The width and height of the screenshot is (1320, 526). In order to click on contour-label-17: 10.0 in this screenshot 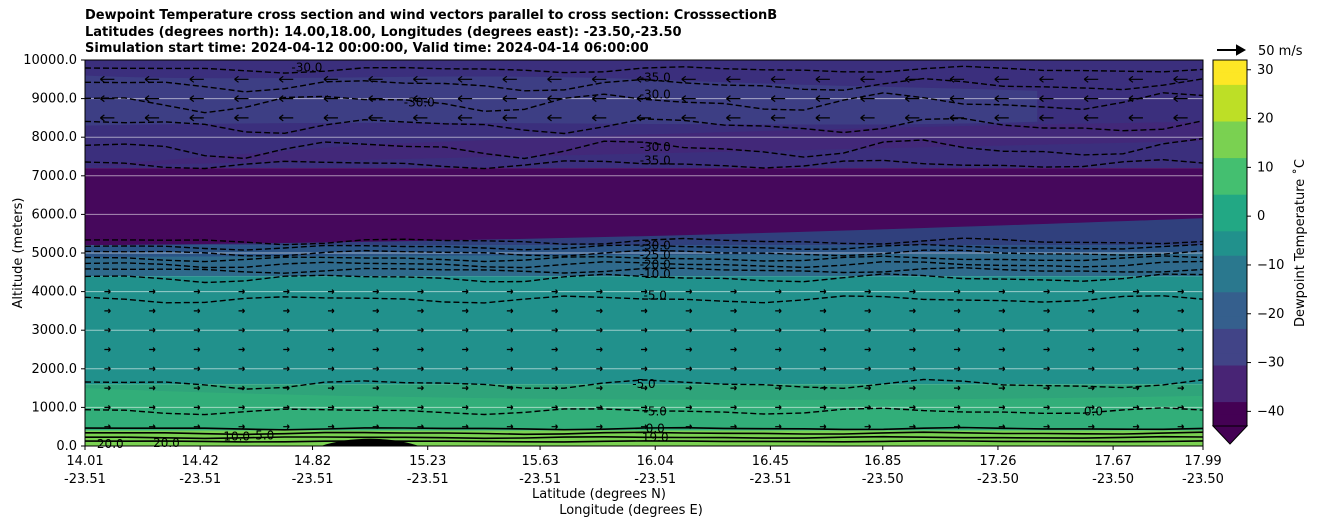, I will do `click(236, 436)`.